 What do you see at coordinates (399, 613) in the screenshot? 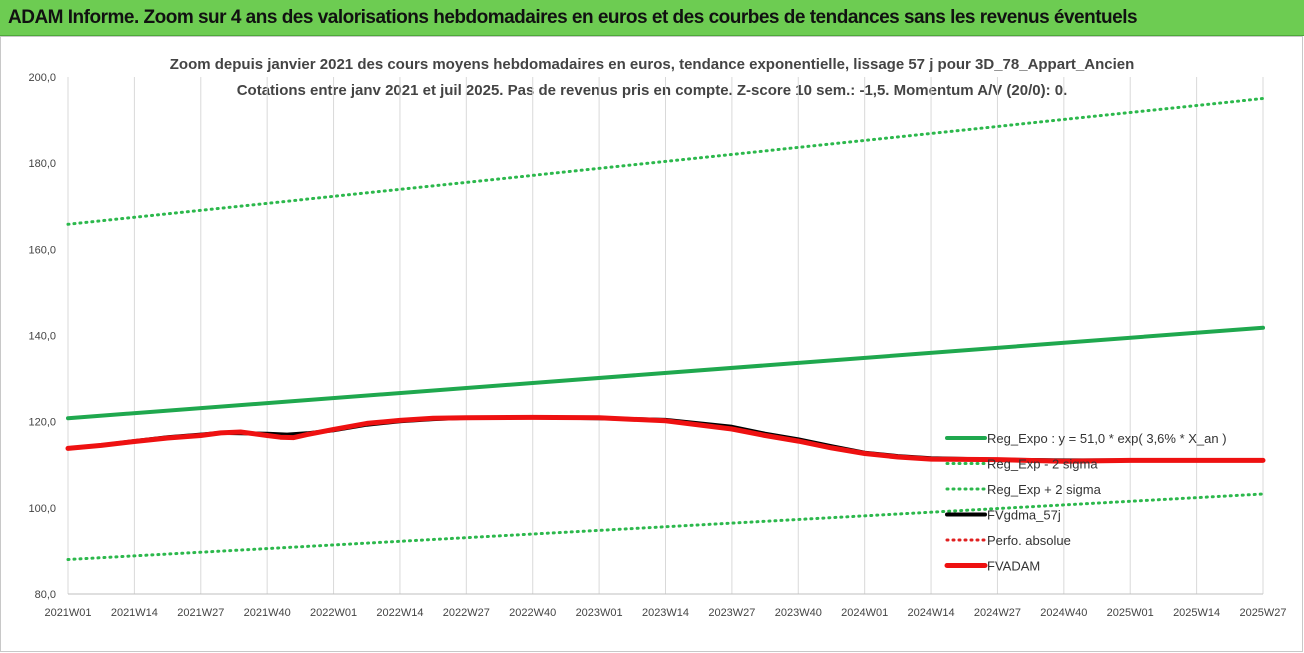
I see `x-tick-label: 2022W14` at bounding box center [399, 613].